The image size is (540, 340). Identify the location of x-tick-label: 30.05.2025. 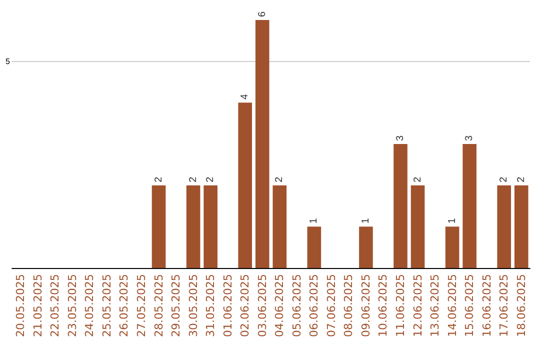
(193, 306).